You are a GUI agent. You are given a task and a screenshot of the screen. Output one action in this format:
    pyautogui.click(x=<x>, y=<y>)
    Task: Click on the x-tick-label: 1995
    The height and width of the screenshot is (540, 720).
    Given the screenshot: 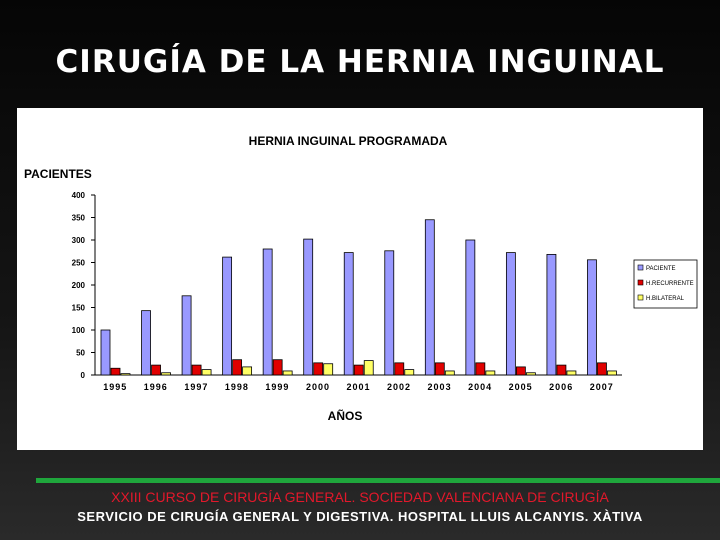 What is the action you would take?
    pyautogui.click(x=115, y=387)
    